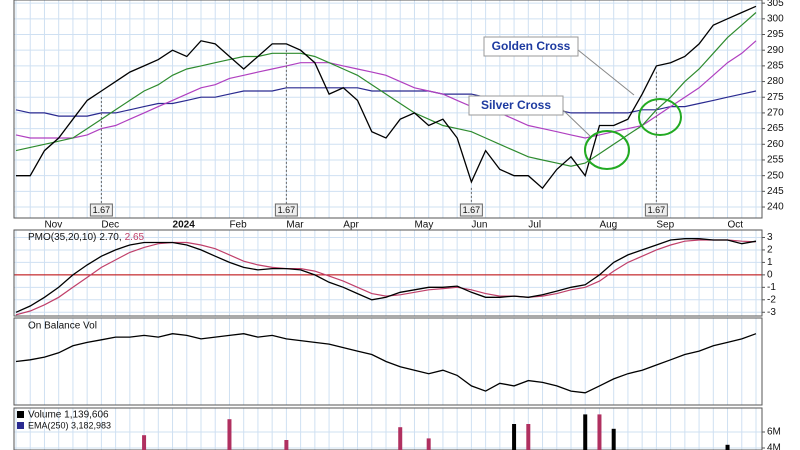 This screenshot has width=800, height=450. Describe the element at coordinates (62, 326) in the screenshot. I see `panel-title: On Balance Vol` at that location.